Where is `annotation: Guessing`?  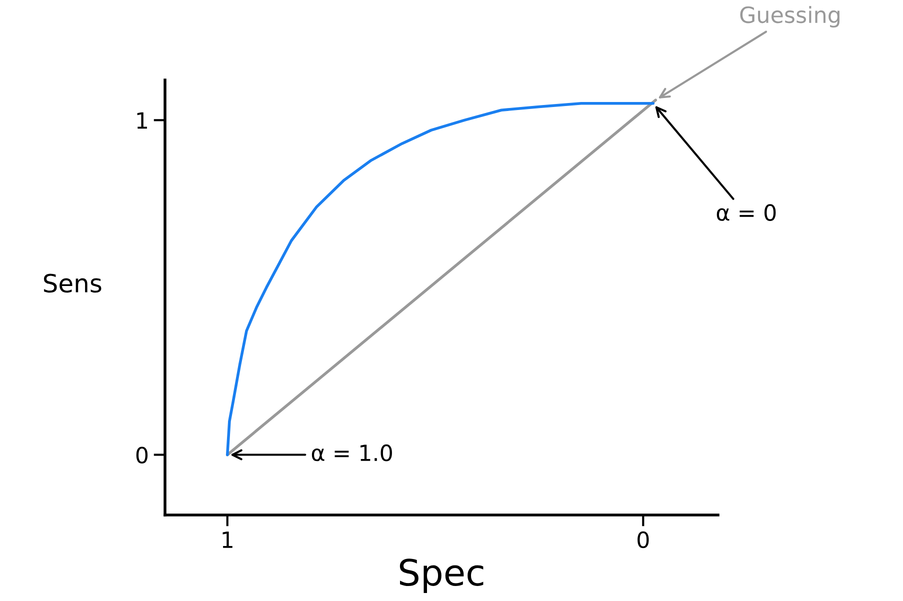
annotation: Guessing is located at coordinates (790, 17).